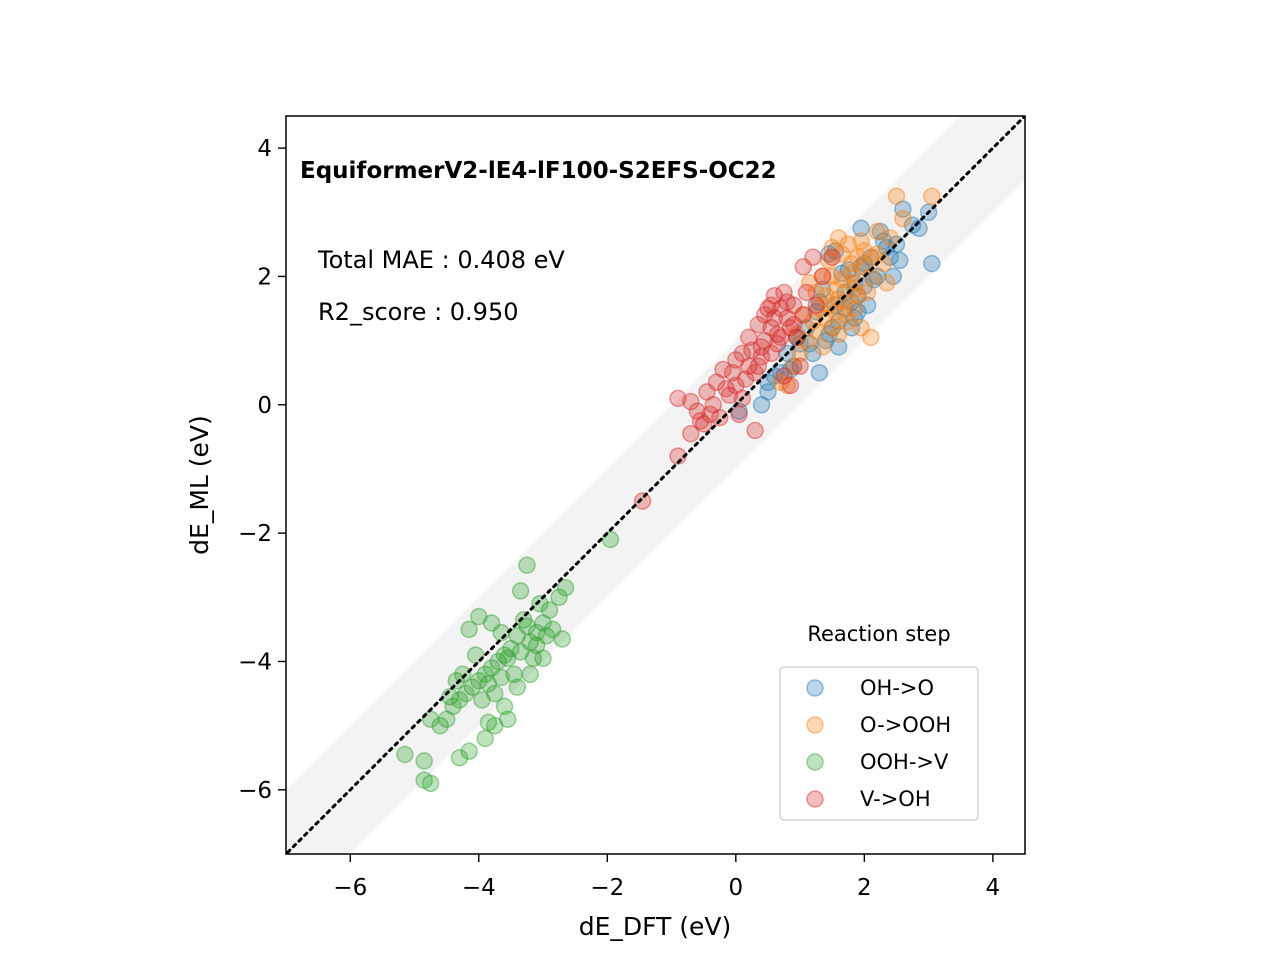 This screenshot has width=1280, height=964. Describe the element at coordinates (878, 634) in the screenshot. I see `legend-title: Reaction step` at that location.